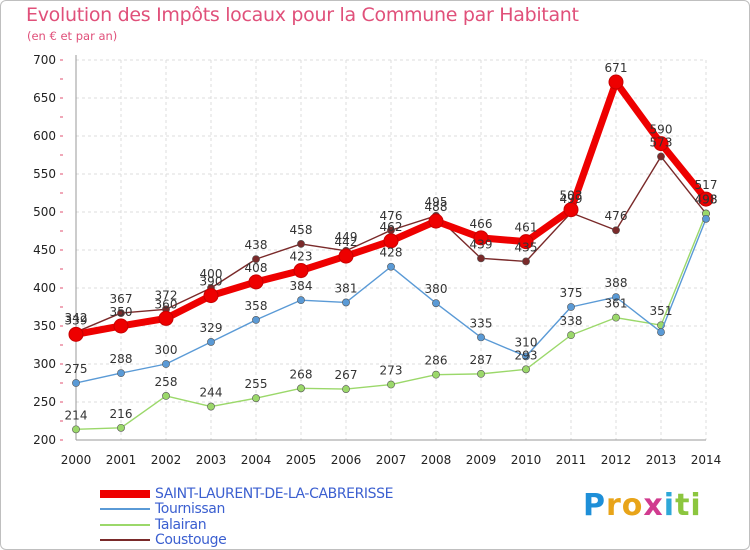 This screenshot has height=550, width=750. Describe the element at coordinates (166, 304) in the screenshot. I see `data-label: 360` at that location.